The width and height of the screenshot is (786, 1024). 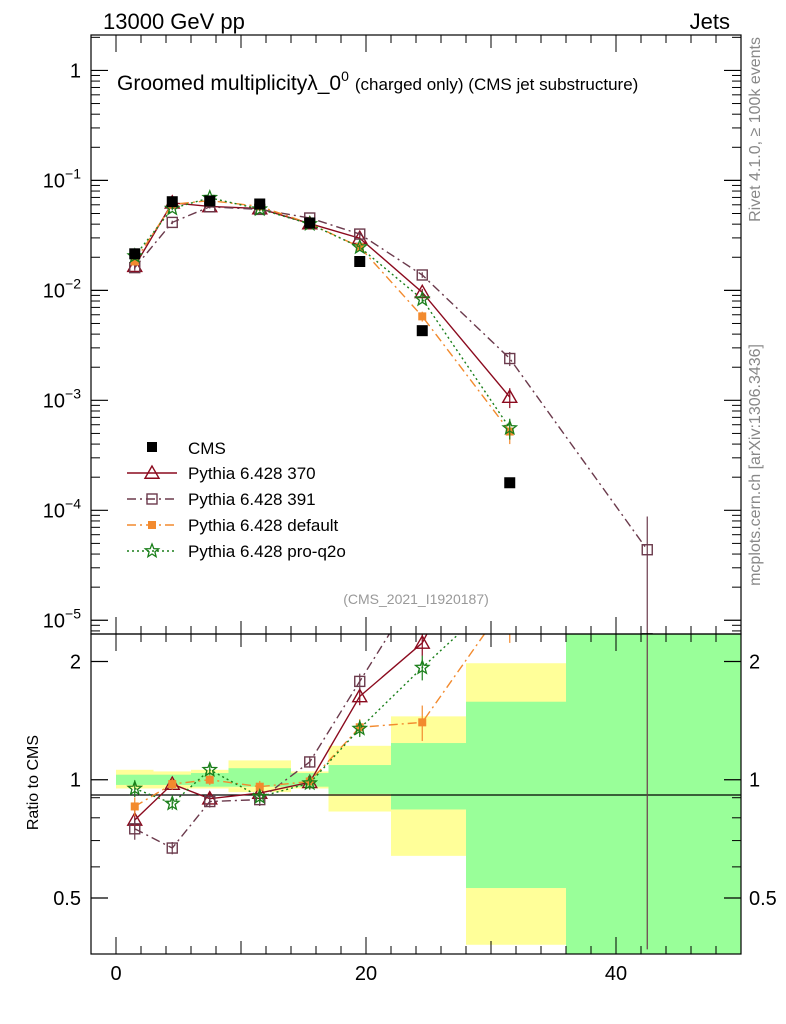 I want to click on ratio-y-tick-label-right: 2, so click(x=754, y=663).